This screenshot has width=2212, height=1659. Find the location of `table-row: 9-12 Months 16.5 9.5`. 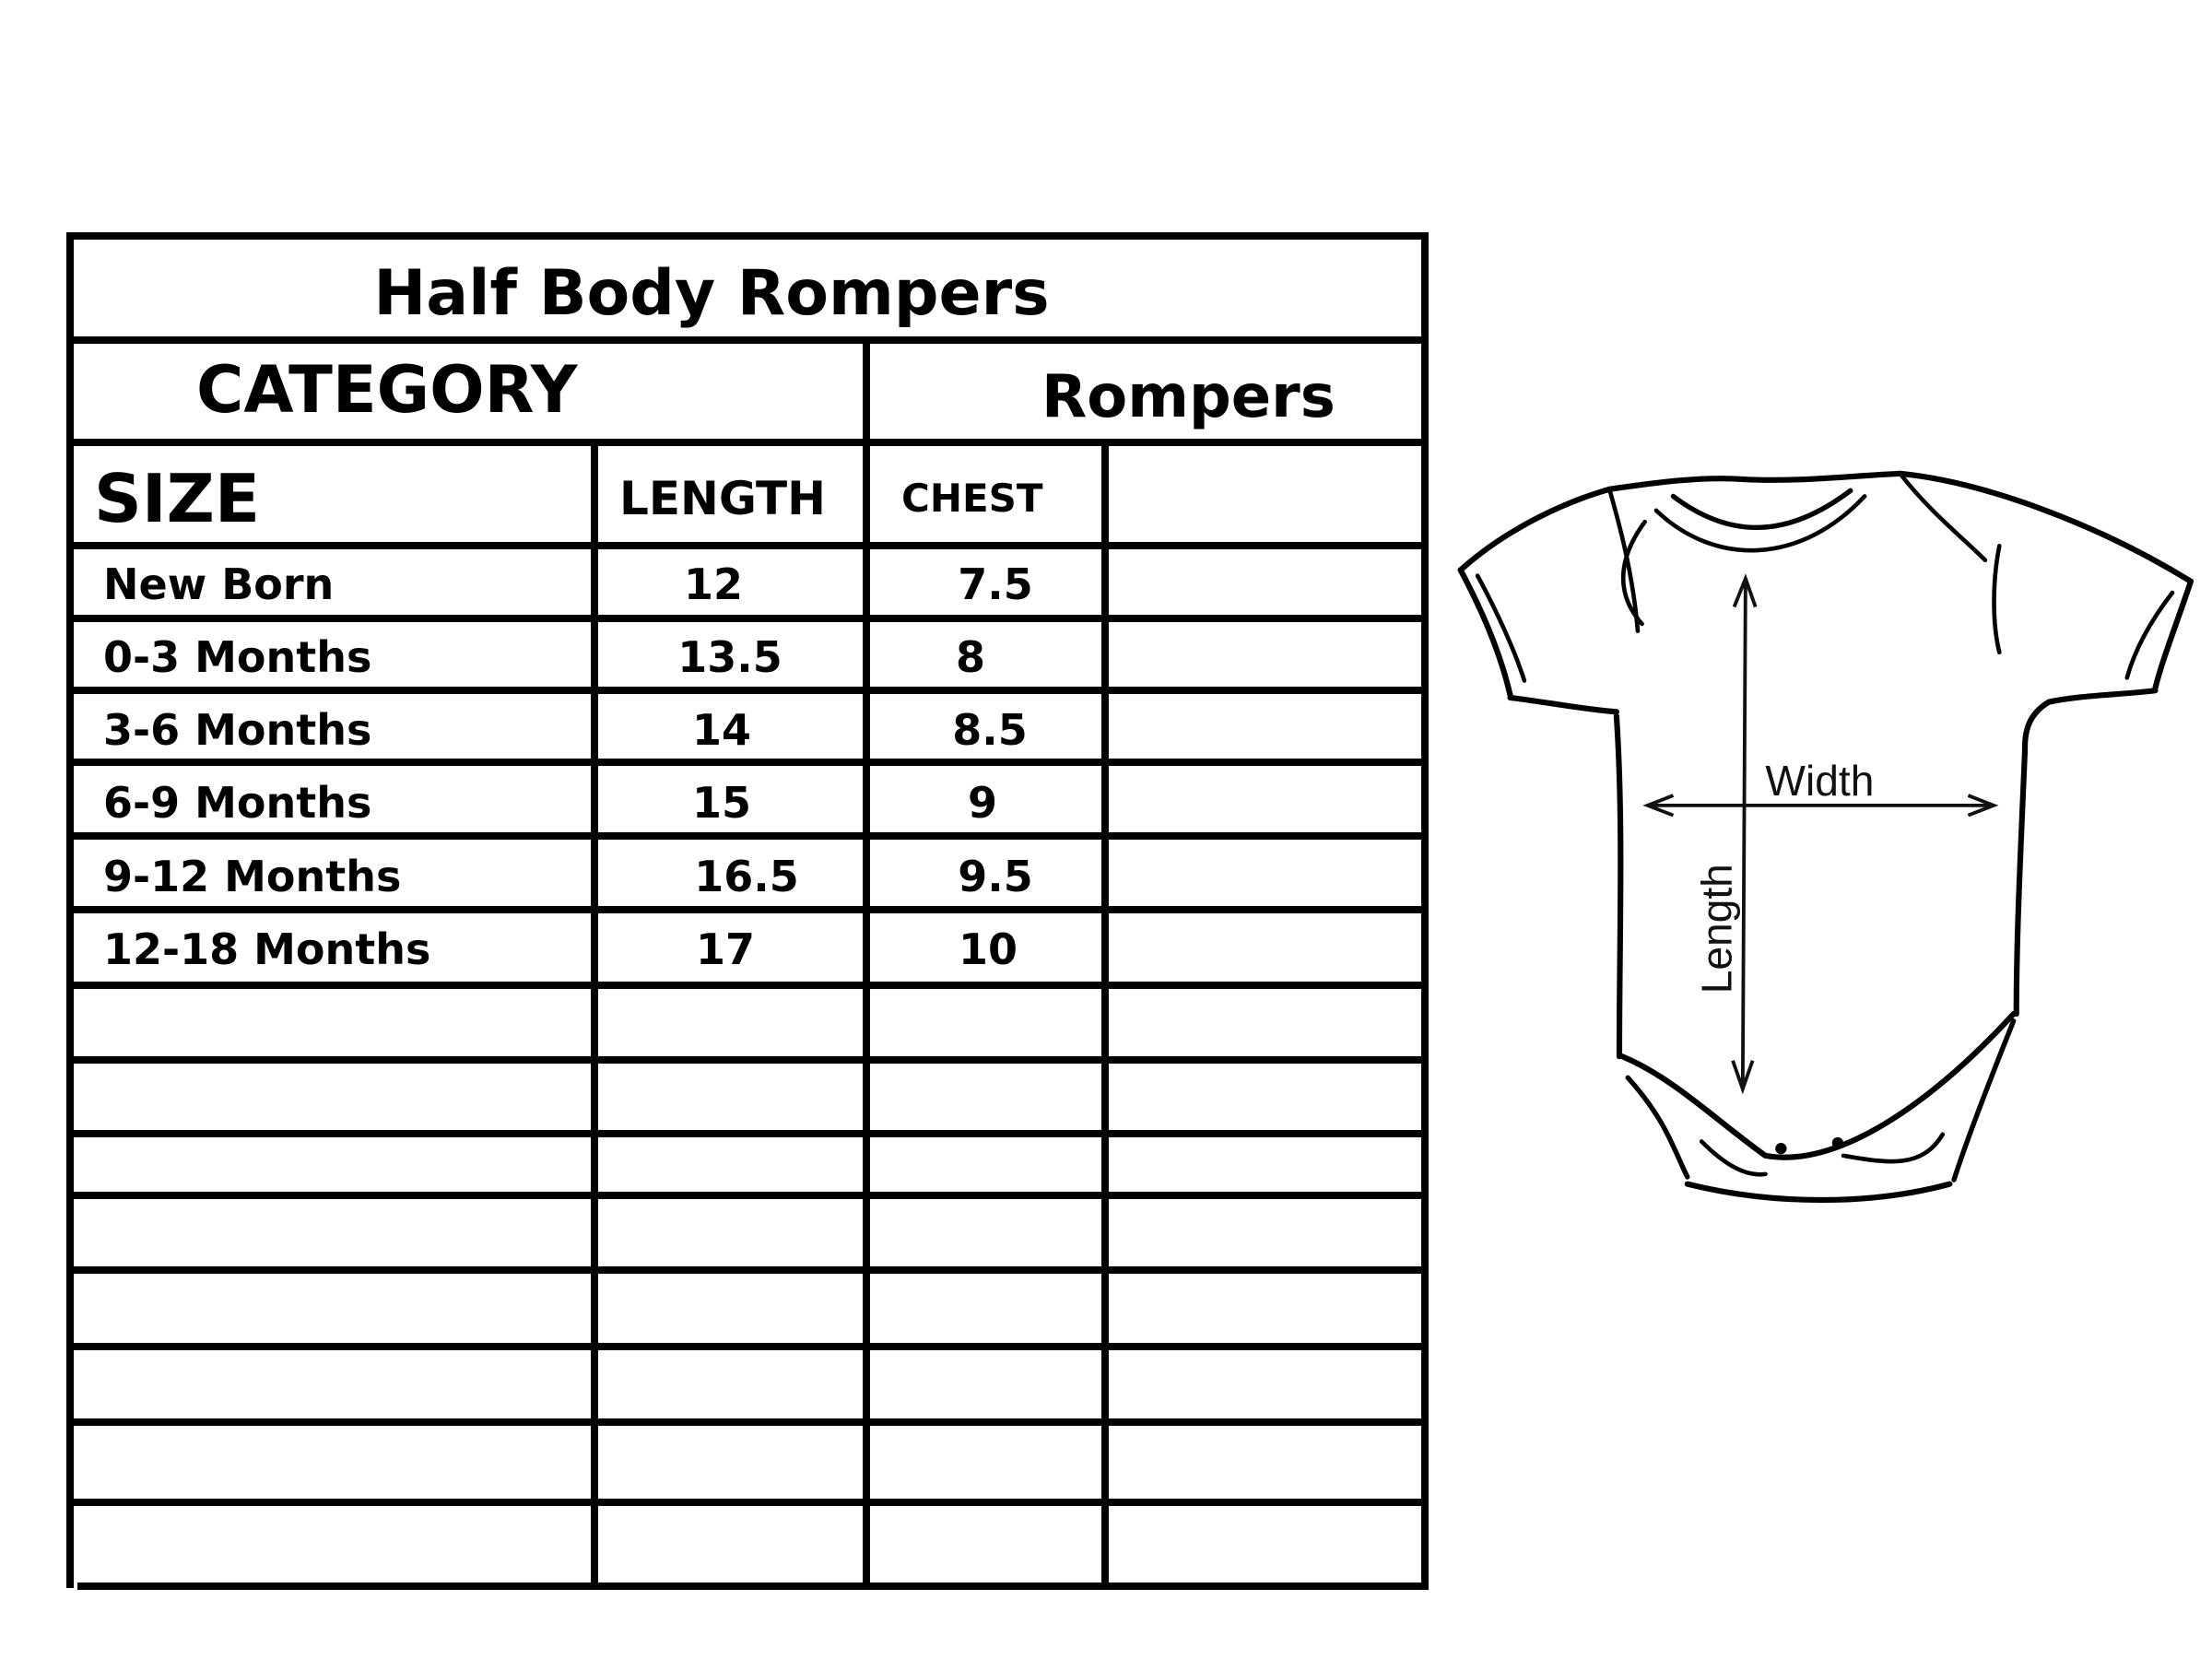

table-row: 9-12 Months 16.5 9.5 is located at coordinates (568, 876).